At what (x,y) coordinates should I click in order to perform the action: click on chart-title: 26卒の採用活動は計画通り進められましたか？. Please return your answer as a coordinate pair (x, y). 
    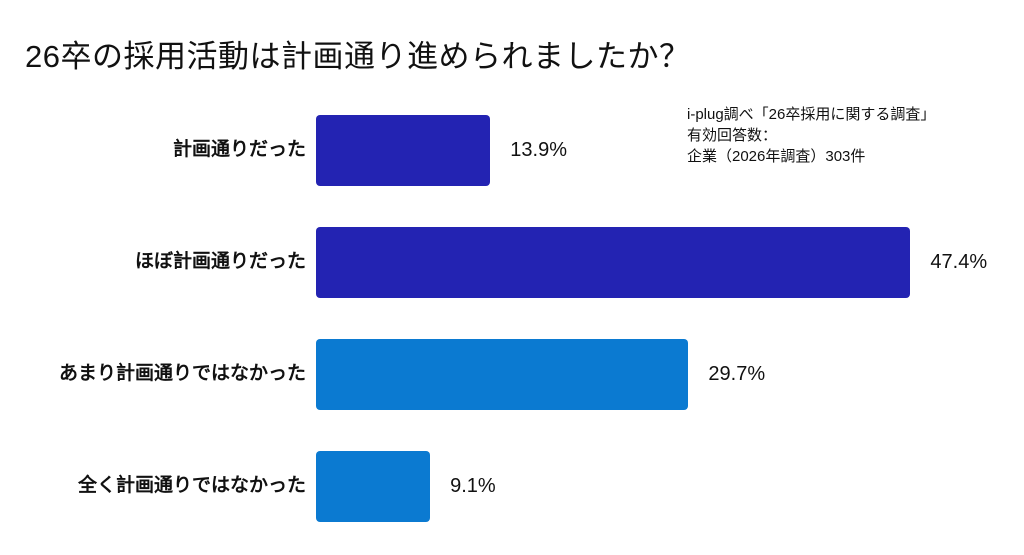
    Looking at the image, I should click on (358, 56).